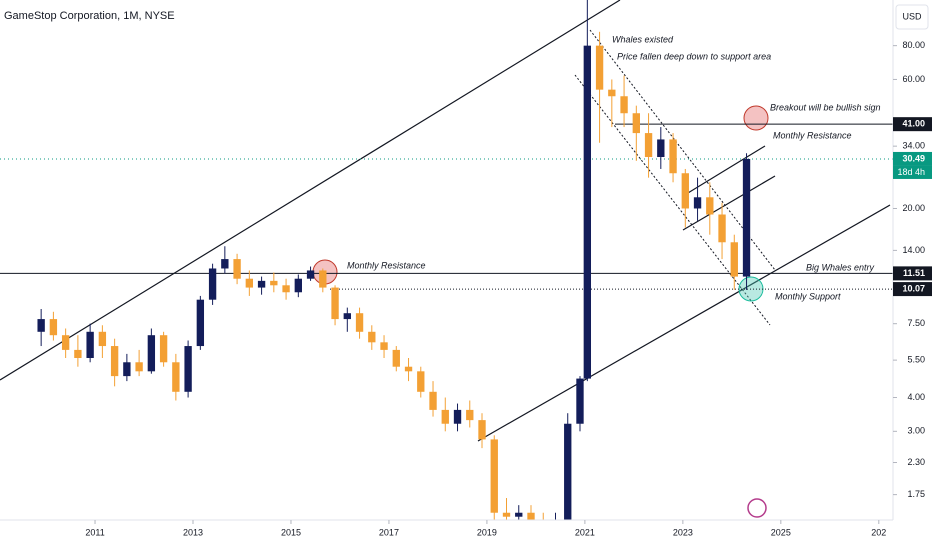 The width and height of the screenshot is (932, 555). What do you see at coordinates (756, 118) in the screenshot?
I see `marker-circle` at bounding box center [756, 118].